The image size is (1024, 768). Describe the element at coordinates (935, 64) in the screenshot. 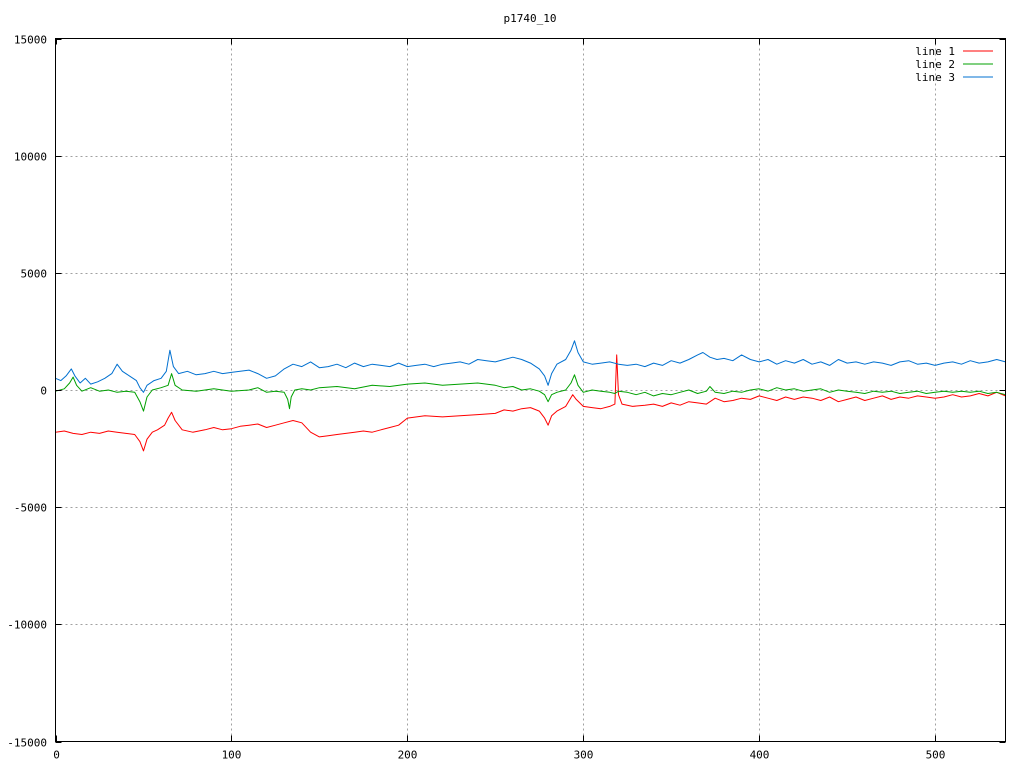

I see `legend-label: line 2` at that location.